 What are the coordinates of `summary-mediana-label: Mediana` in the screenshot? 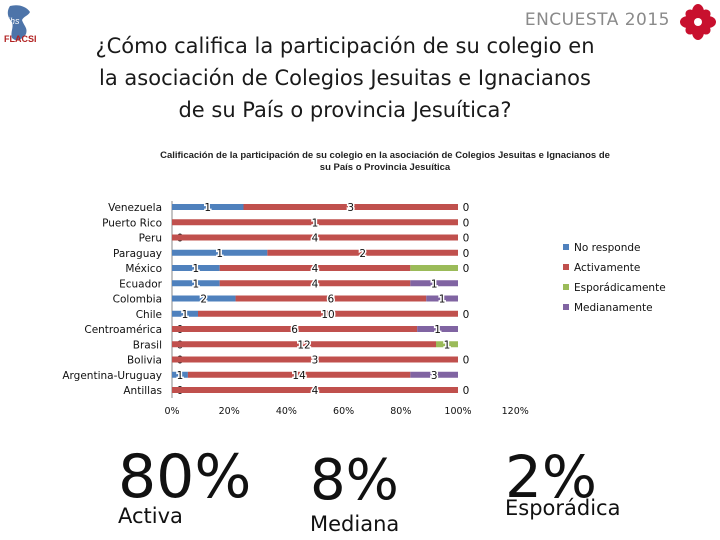 It's located at (355, 524).